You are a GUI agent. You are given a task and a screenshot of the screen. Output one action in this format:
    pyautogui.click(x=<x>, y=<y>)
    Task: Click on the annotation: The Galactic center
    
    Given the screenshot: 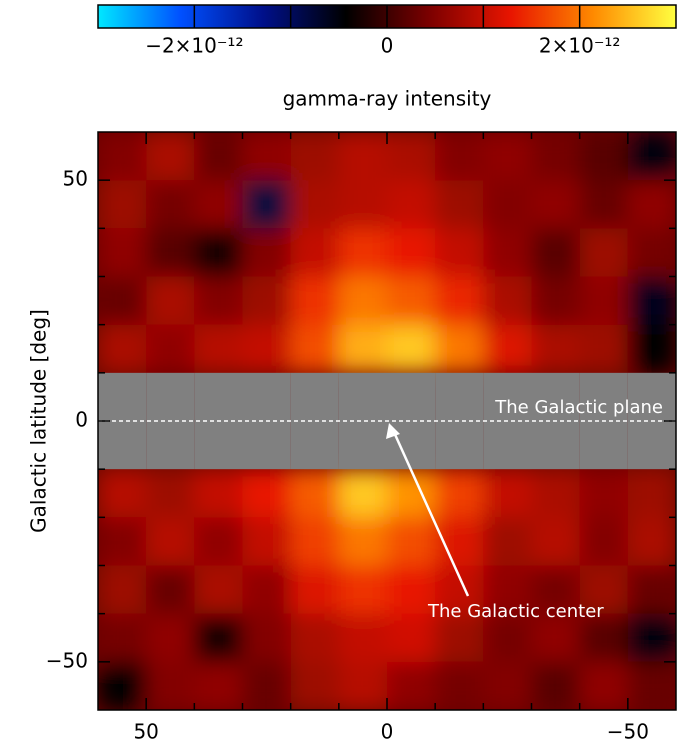 What is the action you would take?
    pyautogui.click(x=515, y=611)
    